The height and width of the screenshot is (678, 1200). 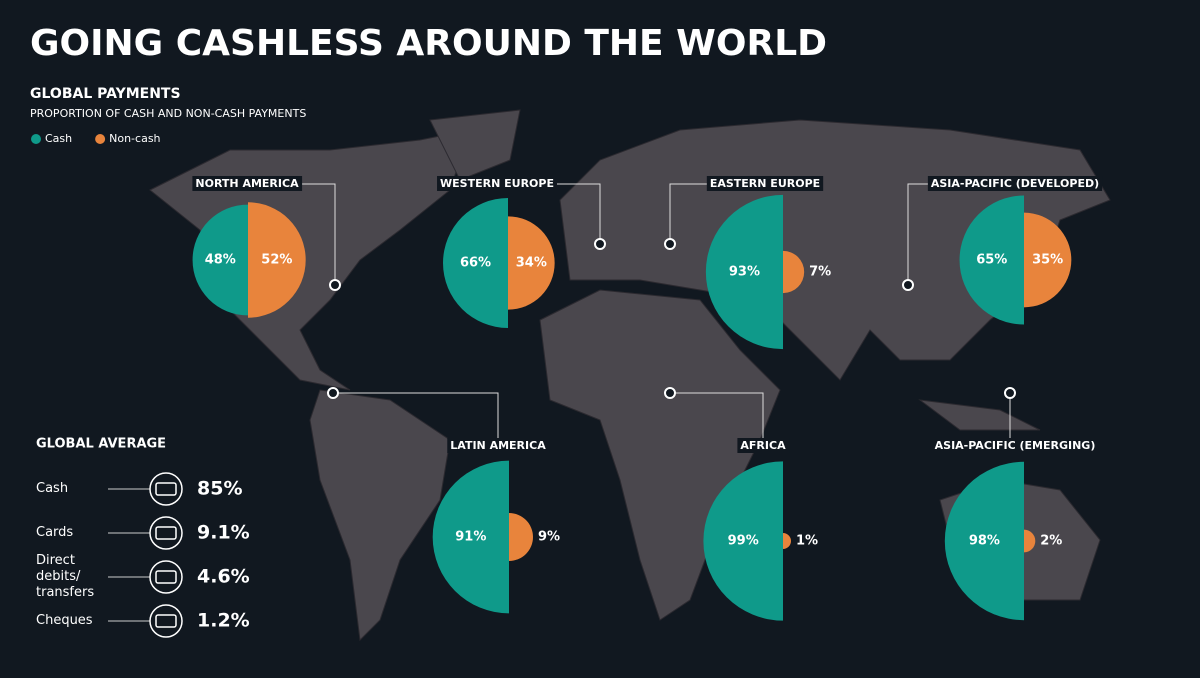 What do you see at coordinates (64, 620) in the screenshot?
I see `list-label: Cheques` at bounding box center [64, 620].